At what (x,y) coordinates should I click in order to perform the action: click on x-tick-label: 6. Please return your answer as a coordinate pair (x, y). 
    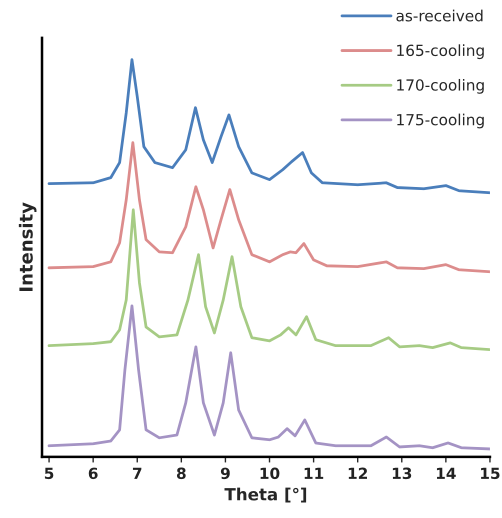
    Looking at the image, I should click on (93, 474).